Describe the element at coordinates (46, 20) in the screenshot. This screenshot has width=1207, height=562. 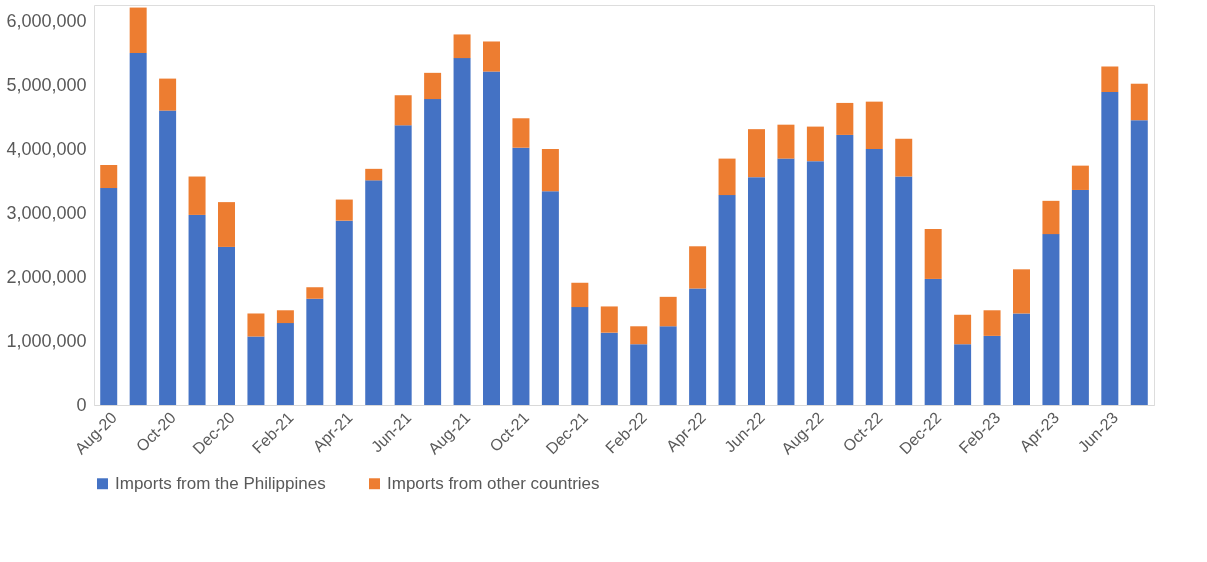
I see `y-tick-label: 6,000,000` at that location.